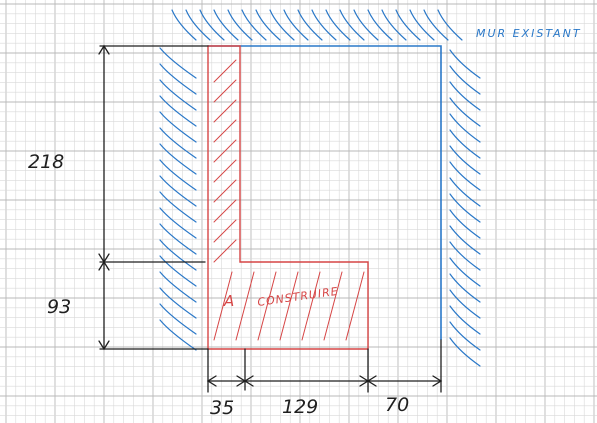 This screenshot has height=423, width=597. I want to click on to-build-prefix-label: A, so click(228, 301).